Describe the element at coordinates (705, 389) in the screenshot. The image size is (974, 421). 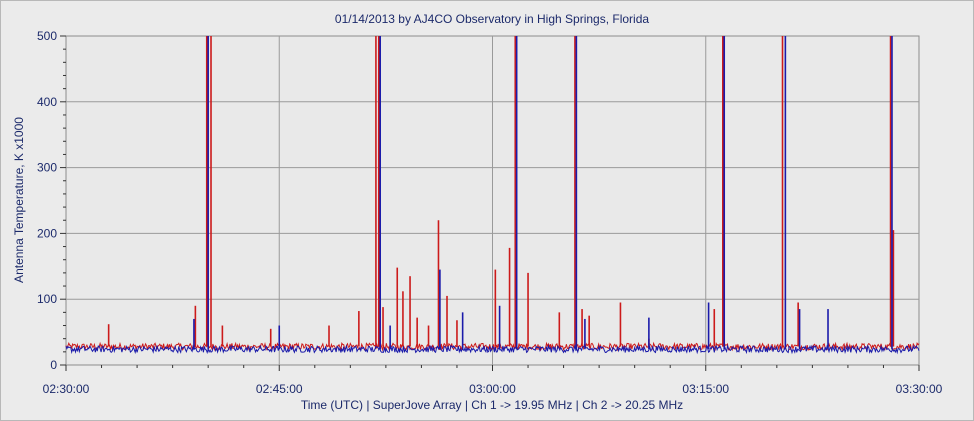
I see `x-tick-label: 03:15:00` at that location.